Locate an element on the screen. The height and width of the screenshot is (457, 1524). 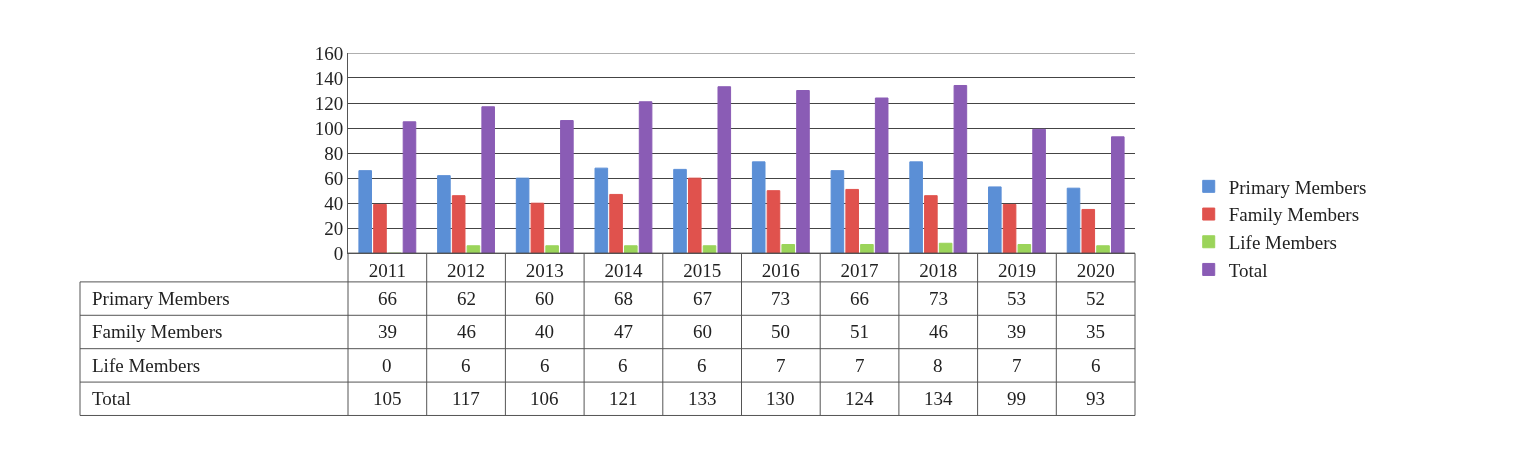
y-tick-label: 160 is located at coordinates (329, 53).